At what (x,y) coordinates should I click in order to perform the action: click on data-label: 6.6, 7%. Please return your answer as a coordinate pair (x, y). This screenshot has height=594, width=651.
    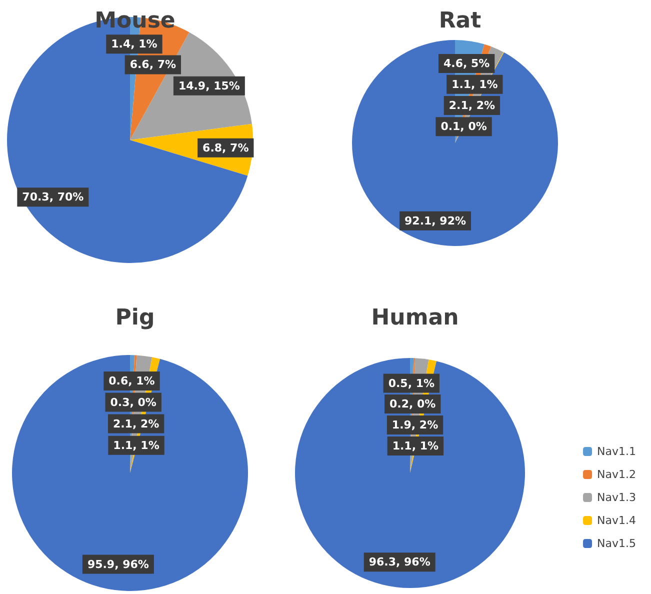
    Looking at the image, I should click on (153, 65).